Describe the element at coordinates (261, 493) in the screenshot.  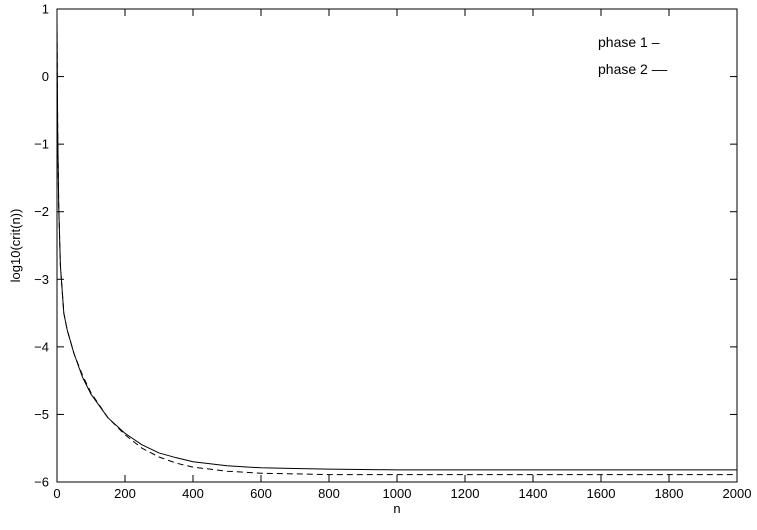
I see `x-tick-label: 600` at that location.